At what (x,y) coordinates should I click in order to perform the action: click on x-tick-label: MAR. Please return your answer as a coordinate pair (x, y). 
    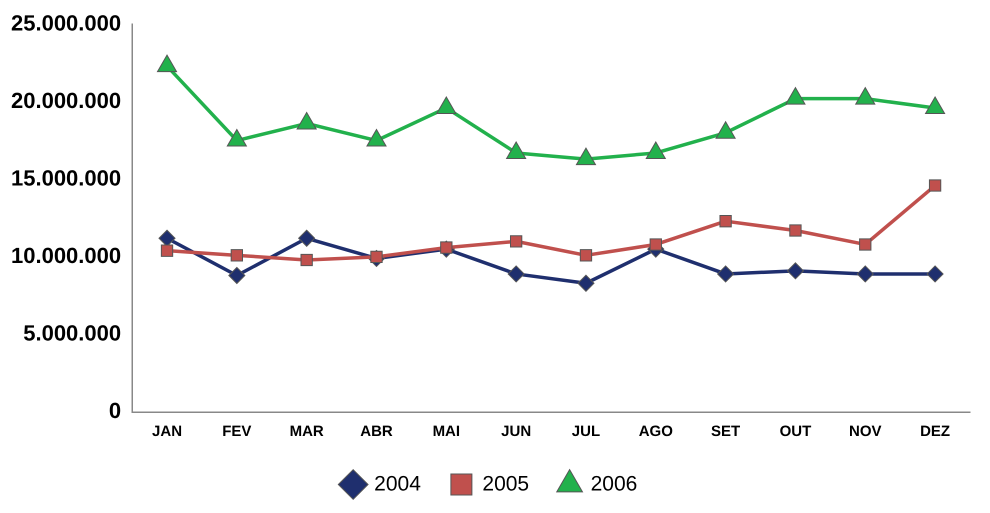
    Looking at the image, I should click on (307, 431).